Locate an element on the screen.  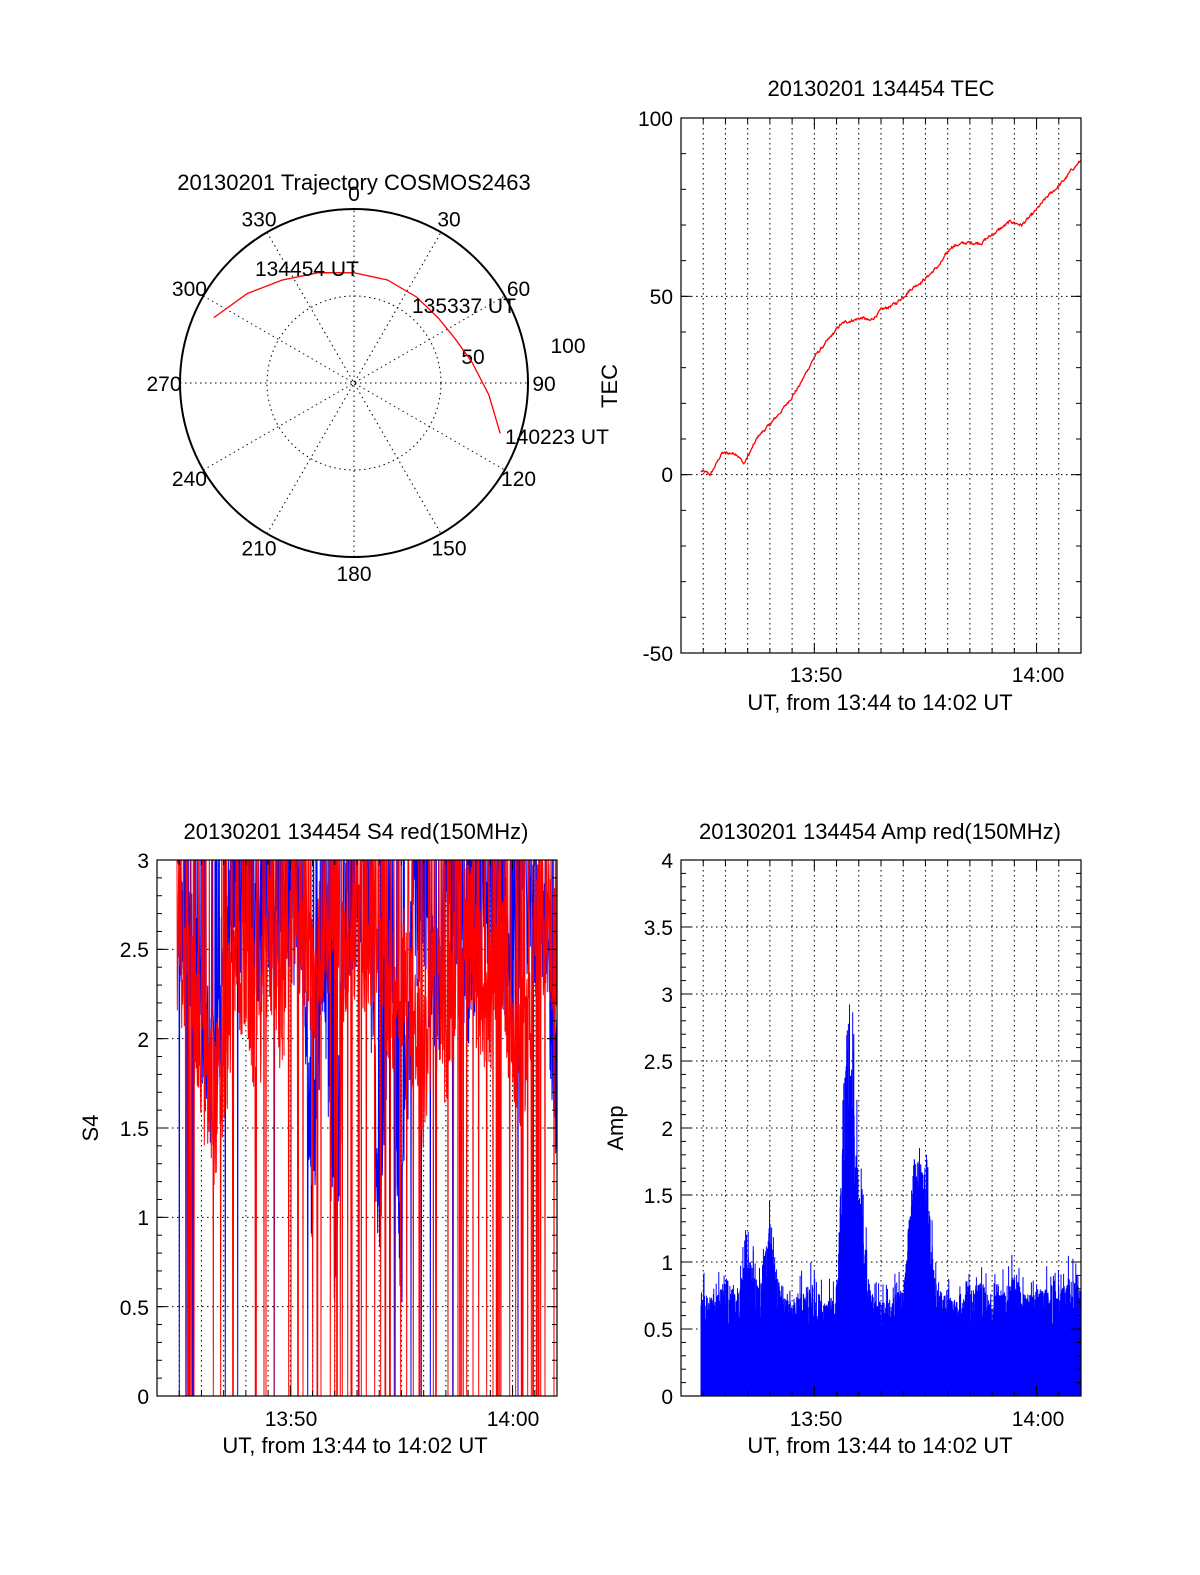
amp-series is located at coordinates (891, 1200).